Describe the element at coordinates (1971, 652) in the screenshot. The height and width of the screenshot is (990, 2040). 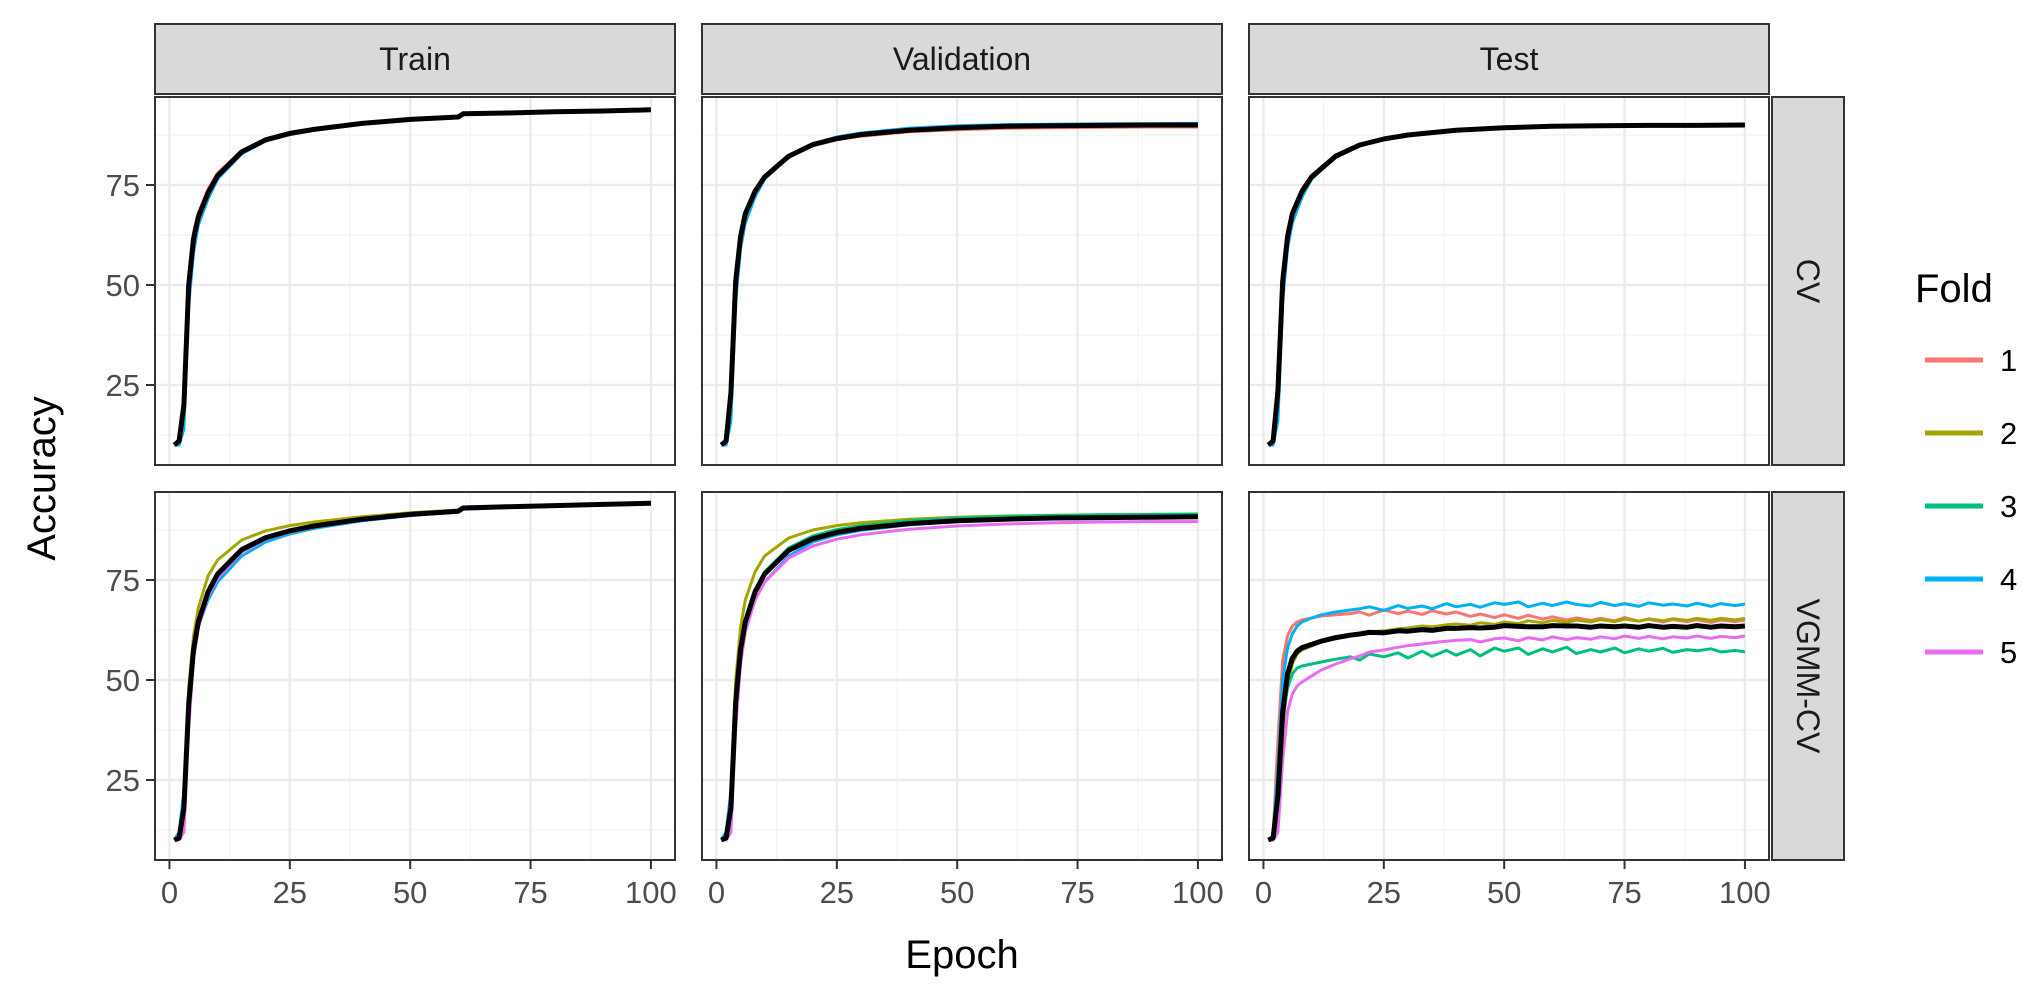
I see `legend-item-fold-5: 5` at that location.